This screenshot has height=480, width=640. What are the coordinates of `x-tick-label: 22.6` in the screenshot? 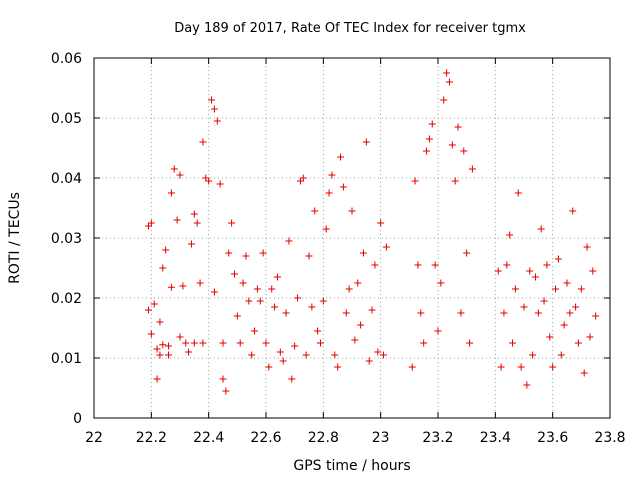 It's located at (265, 438).